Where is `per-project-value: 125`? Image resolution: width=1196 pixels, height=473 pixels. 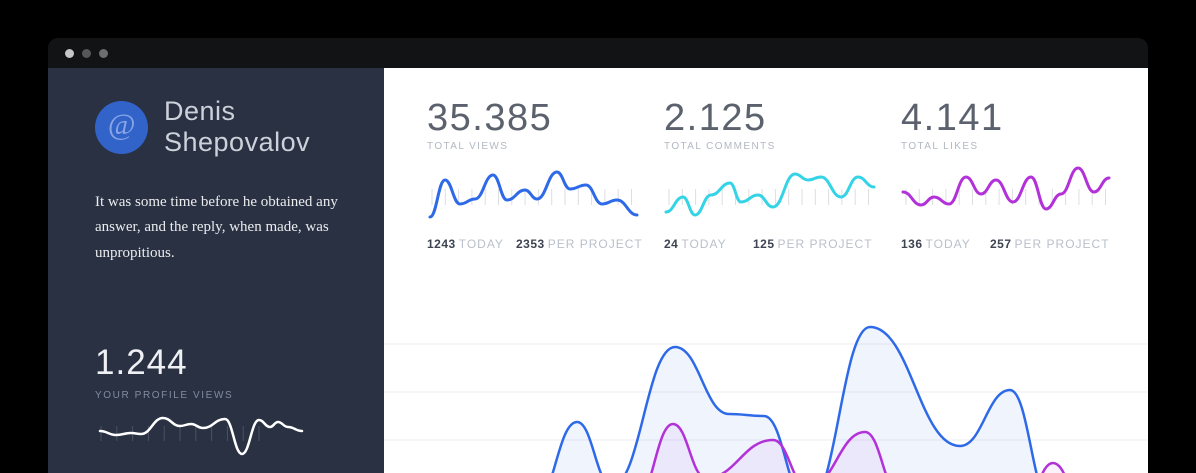
per-project-value: 125 is located at coordinates (764, 244).